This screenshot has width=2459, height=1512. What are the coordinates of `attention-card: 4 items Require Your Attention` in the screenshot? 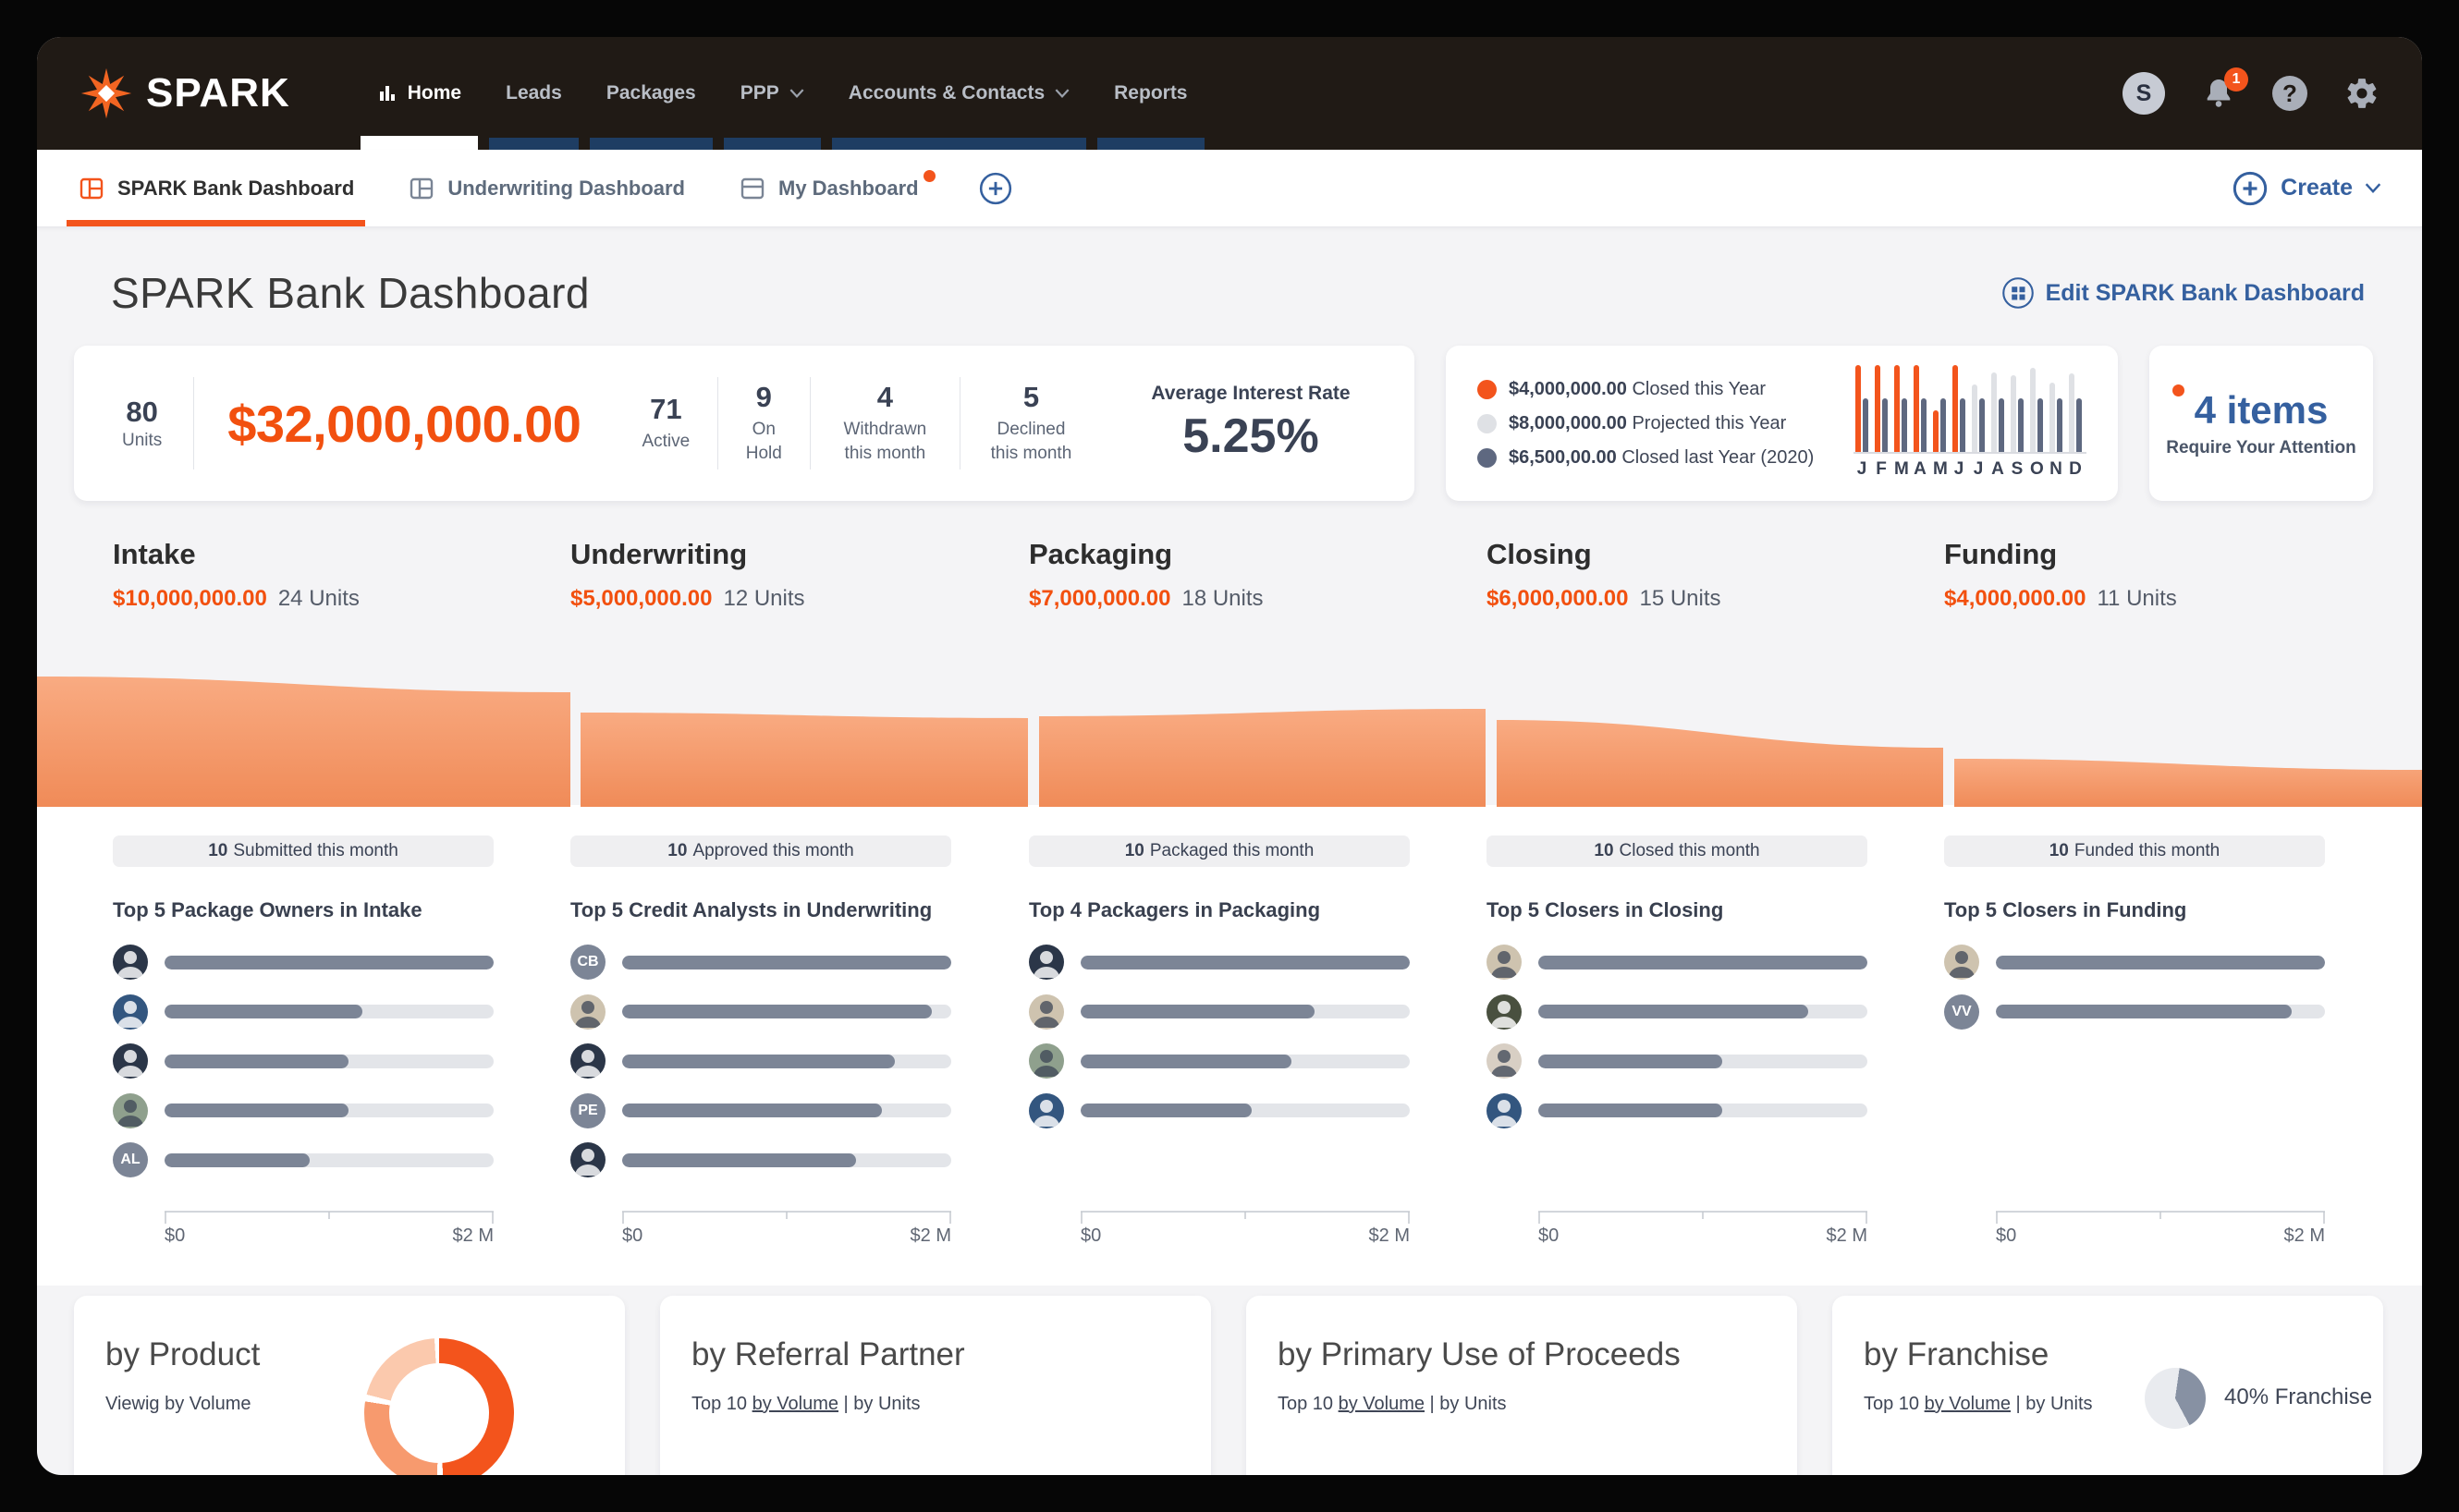 It's located at (2261, 424).